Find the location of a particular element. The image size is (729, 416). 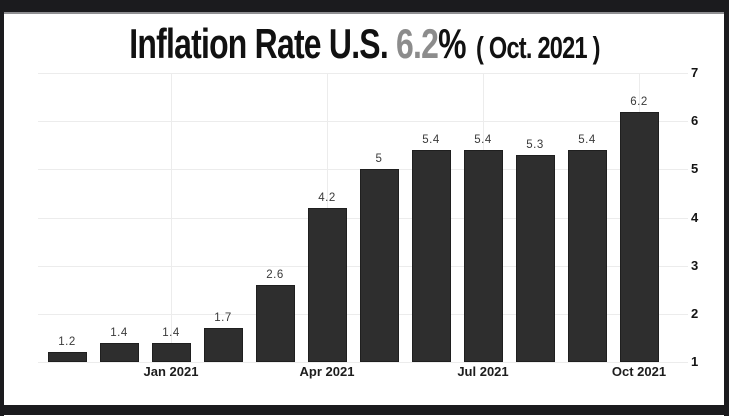

x-gridline is located at coordinates (171, 217).